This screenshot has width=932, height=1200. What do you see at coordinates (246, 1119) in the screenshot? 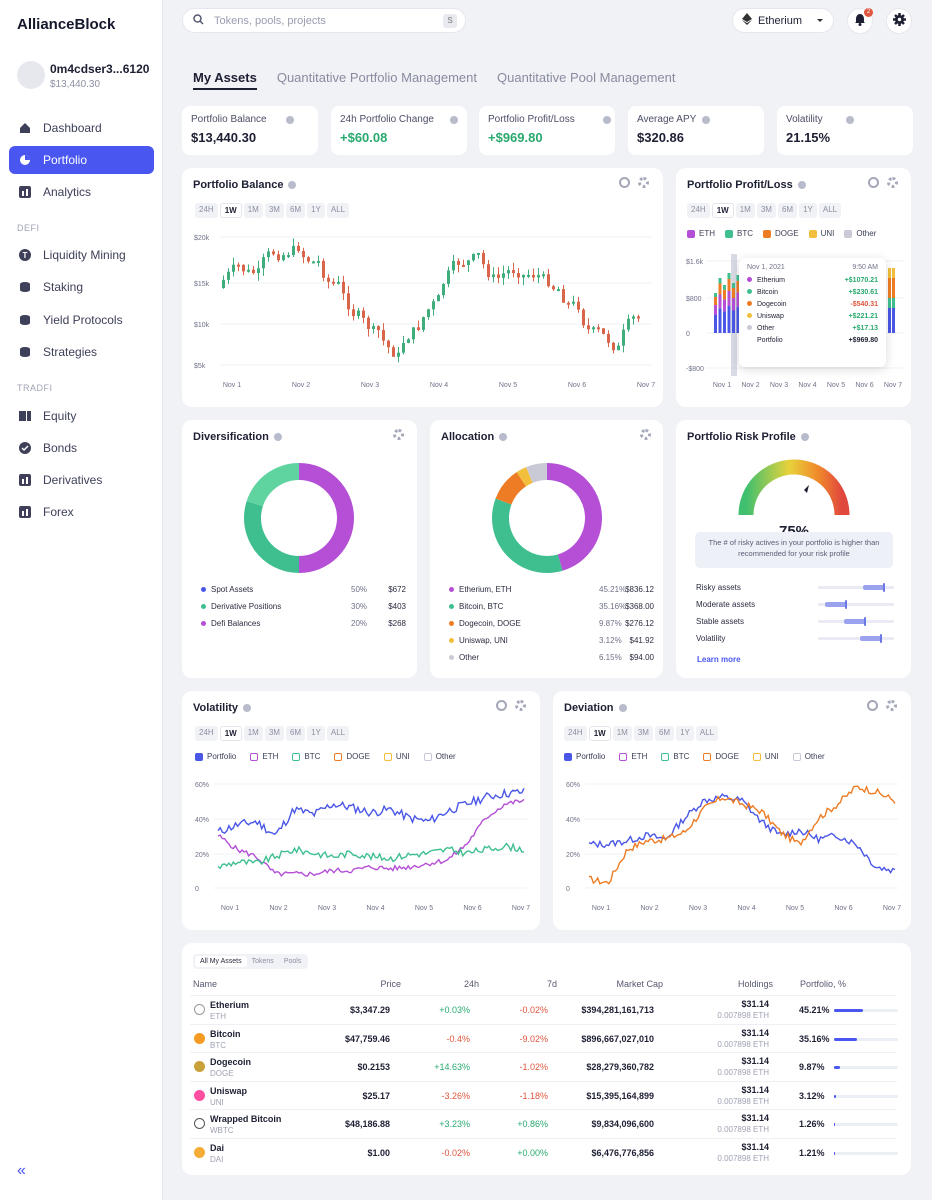
I see `asset-name: Wrapped Bitcoin` at bounding box center [246, 1119].